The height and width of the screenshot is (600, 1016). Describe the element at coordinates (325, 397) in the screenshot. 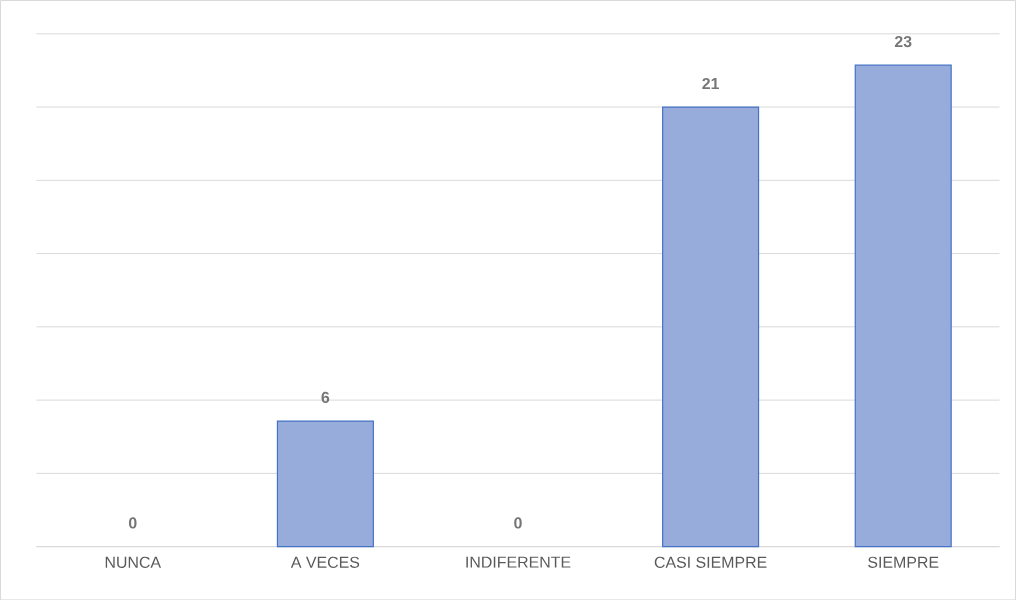

I see `data-label: 6` at that location.